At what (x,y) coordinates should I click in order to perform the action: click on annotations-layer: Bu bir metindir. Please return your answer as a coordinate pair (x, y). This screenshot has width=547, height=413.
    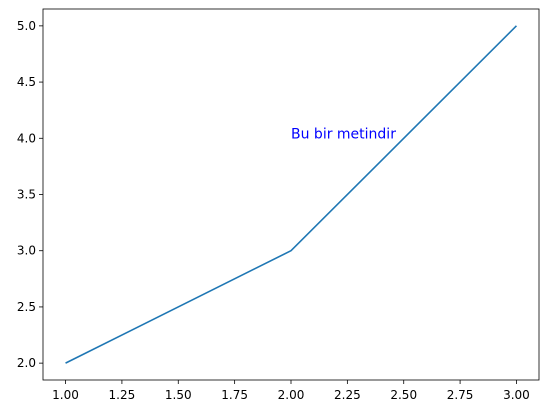
    Looking at the image, I should click on (343, 134).